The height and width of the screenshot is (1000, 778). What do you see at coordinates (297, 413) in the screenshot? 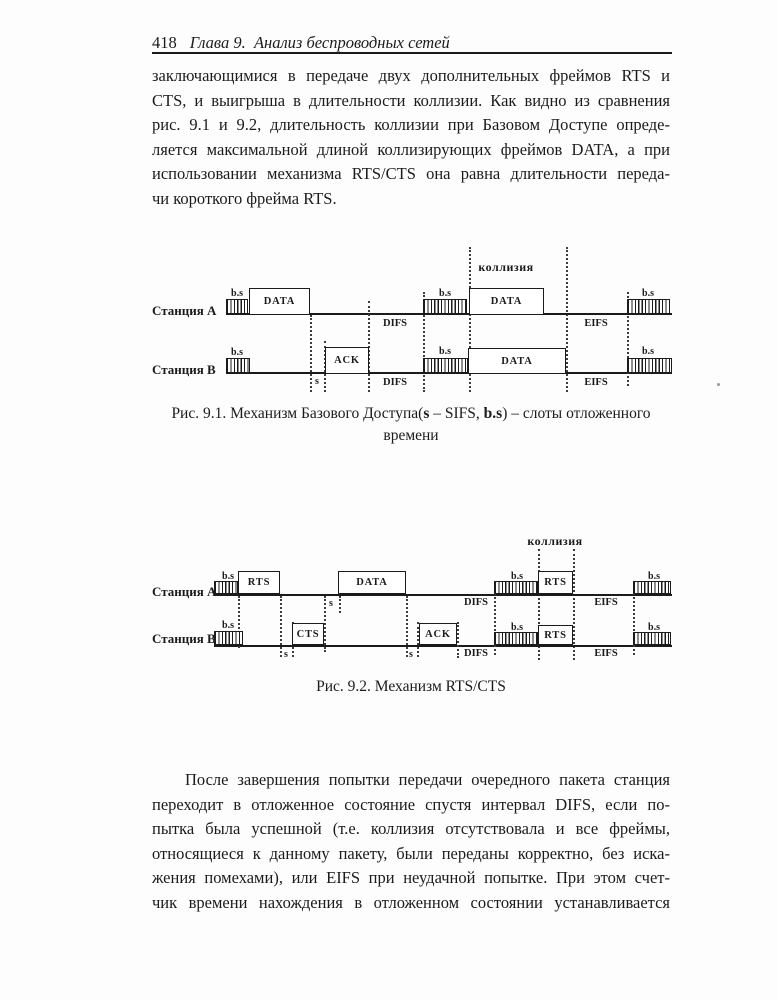
I see `caption-text: Рис. 9.1. Механизм Базового Доступа(` at bounding box center [297, 413].